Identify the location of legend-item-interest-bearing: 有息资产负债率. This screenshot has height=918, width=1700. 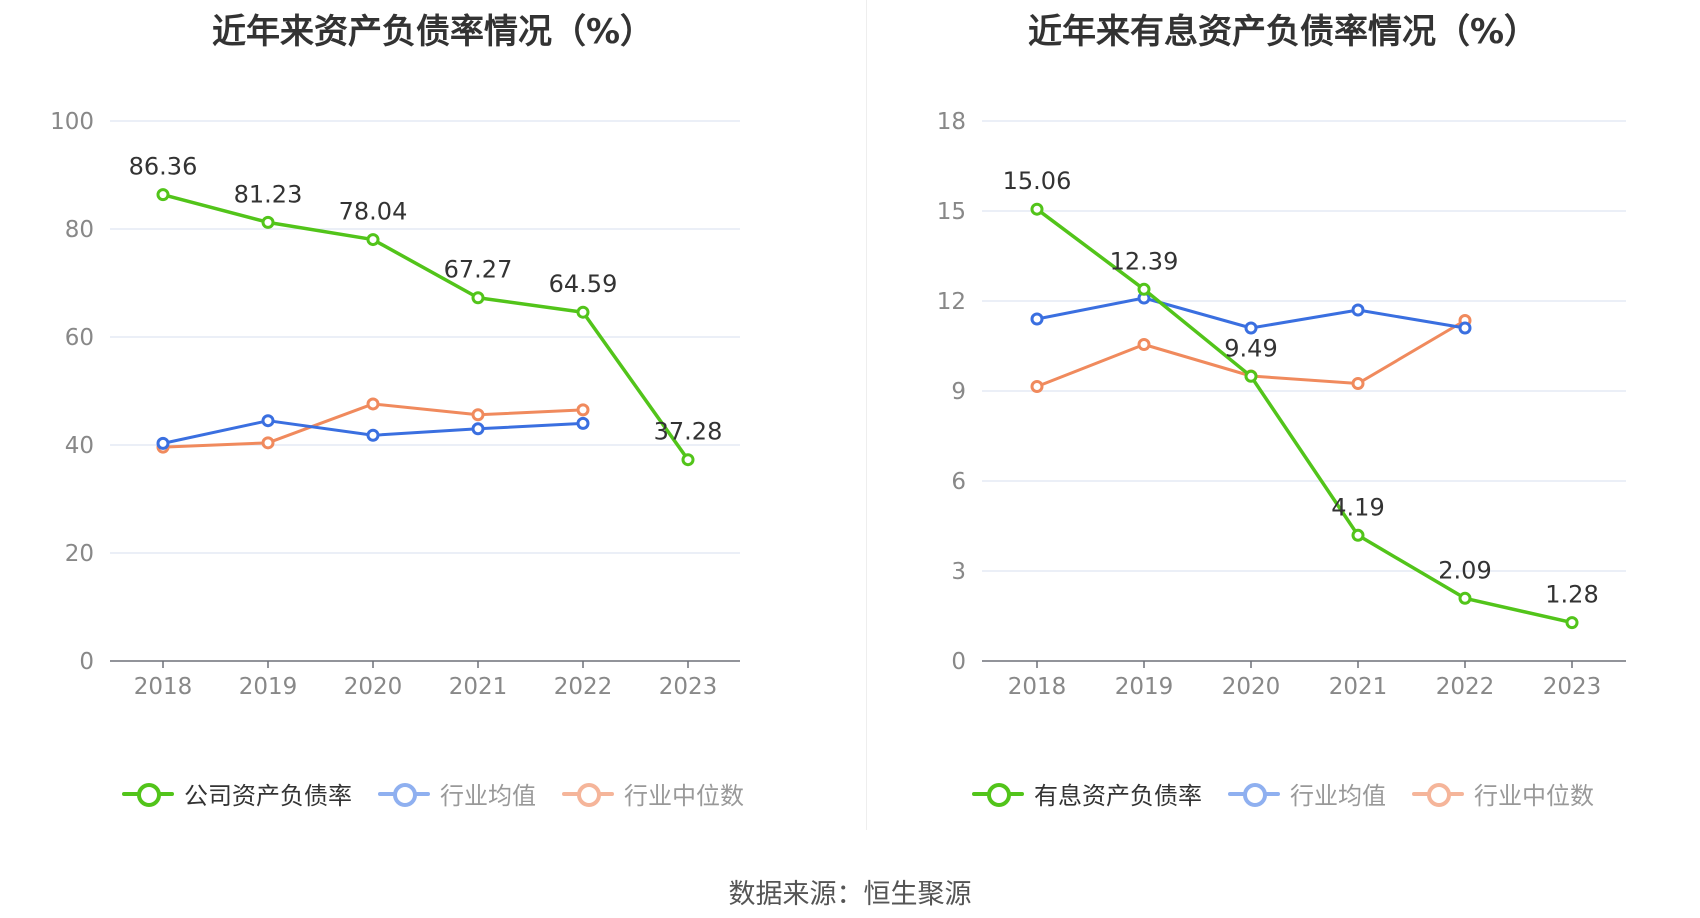
(1087, 793).